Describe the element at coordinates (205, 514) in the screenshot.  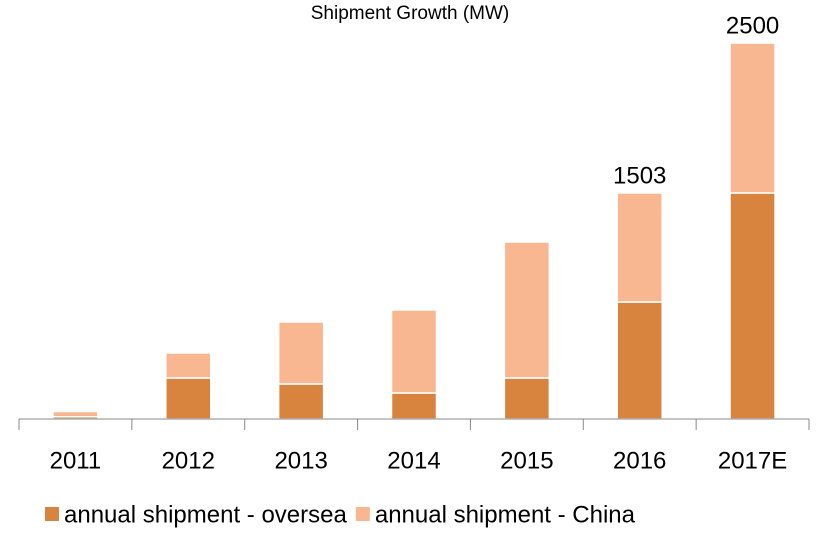
I see `legend-label: annual shipment - oversea` at that location.